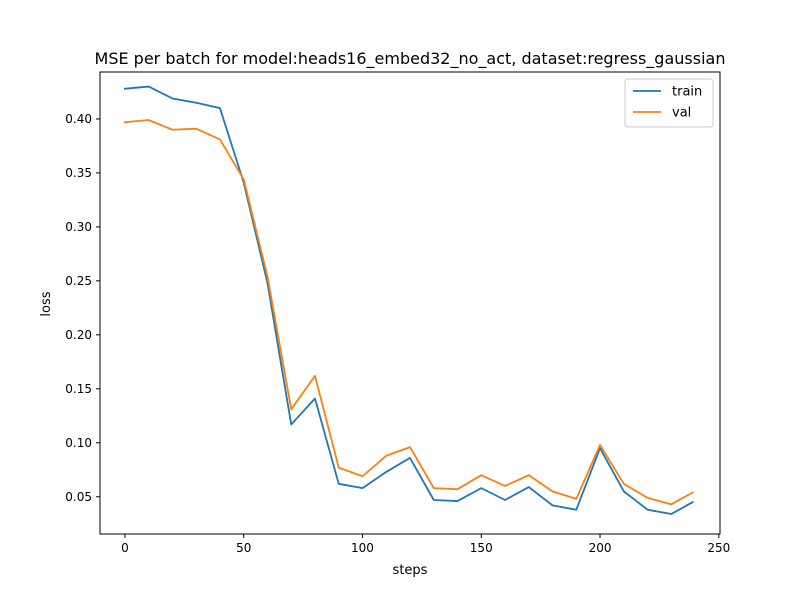 The width and height of the screenshot is (800, 600). I want to click on y-tick-label: 0.40, so click(78, 119).